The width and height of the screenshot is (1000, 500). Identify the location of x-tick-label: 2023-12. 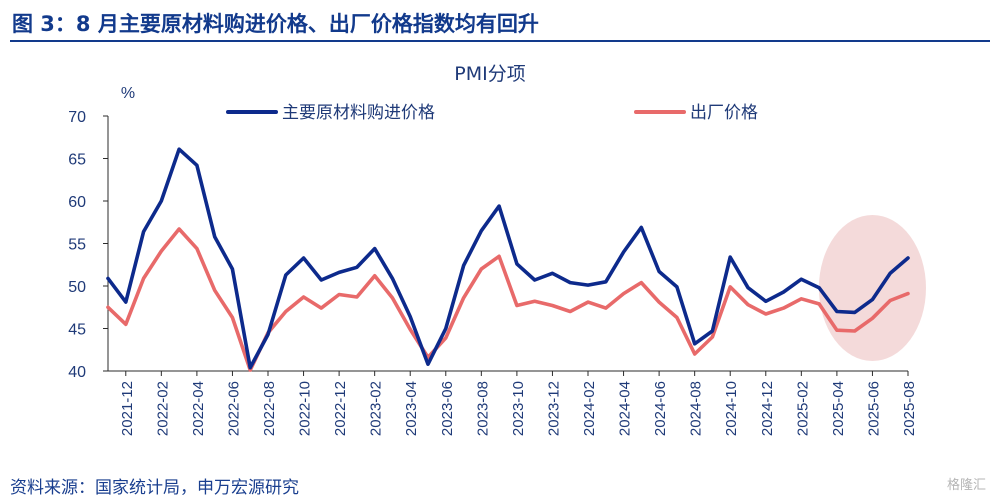
(553, 408).